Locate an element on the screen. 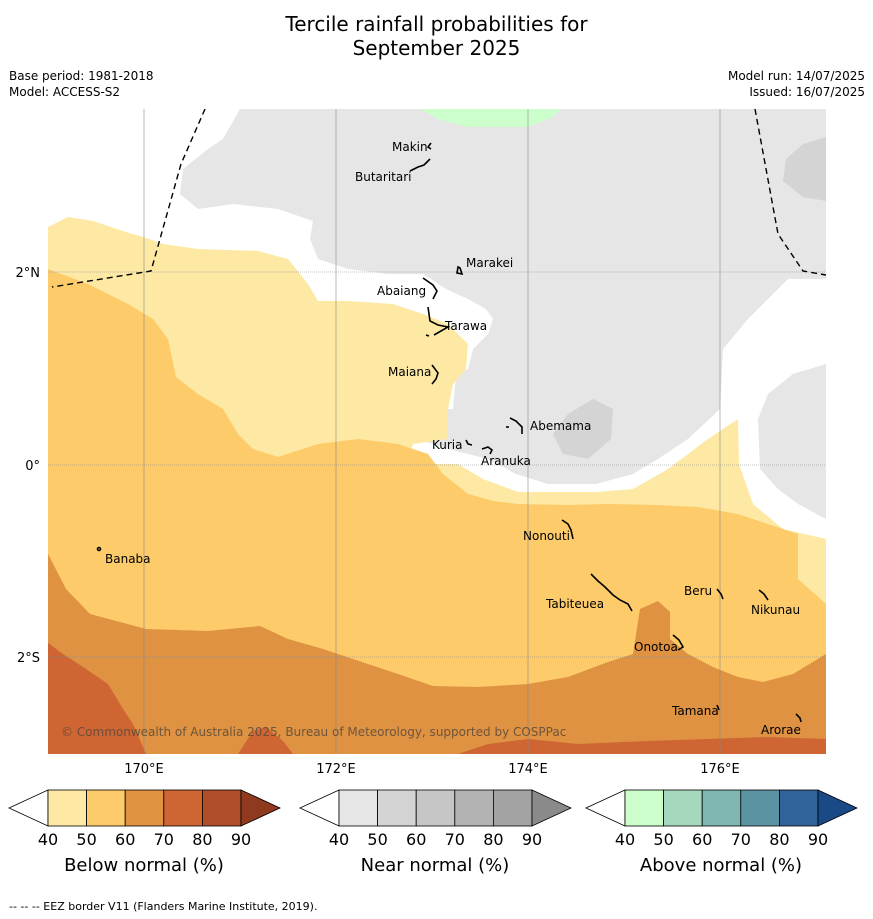 The width and height of the screenshot is (873, 919). eez-border-west is located at coordinates (128, 198).